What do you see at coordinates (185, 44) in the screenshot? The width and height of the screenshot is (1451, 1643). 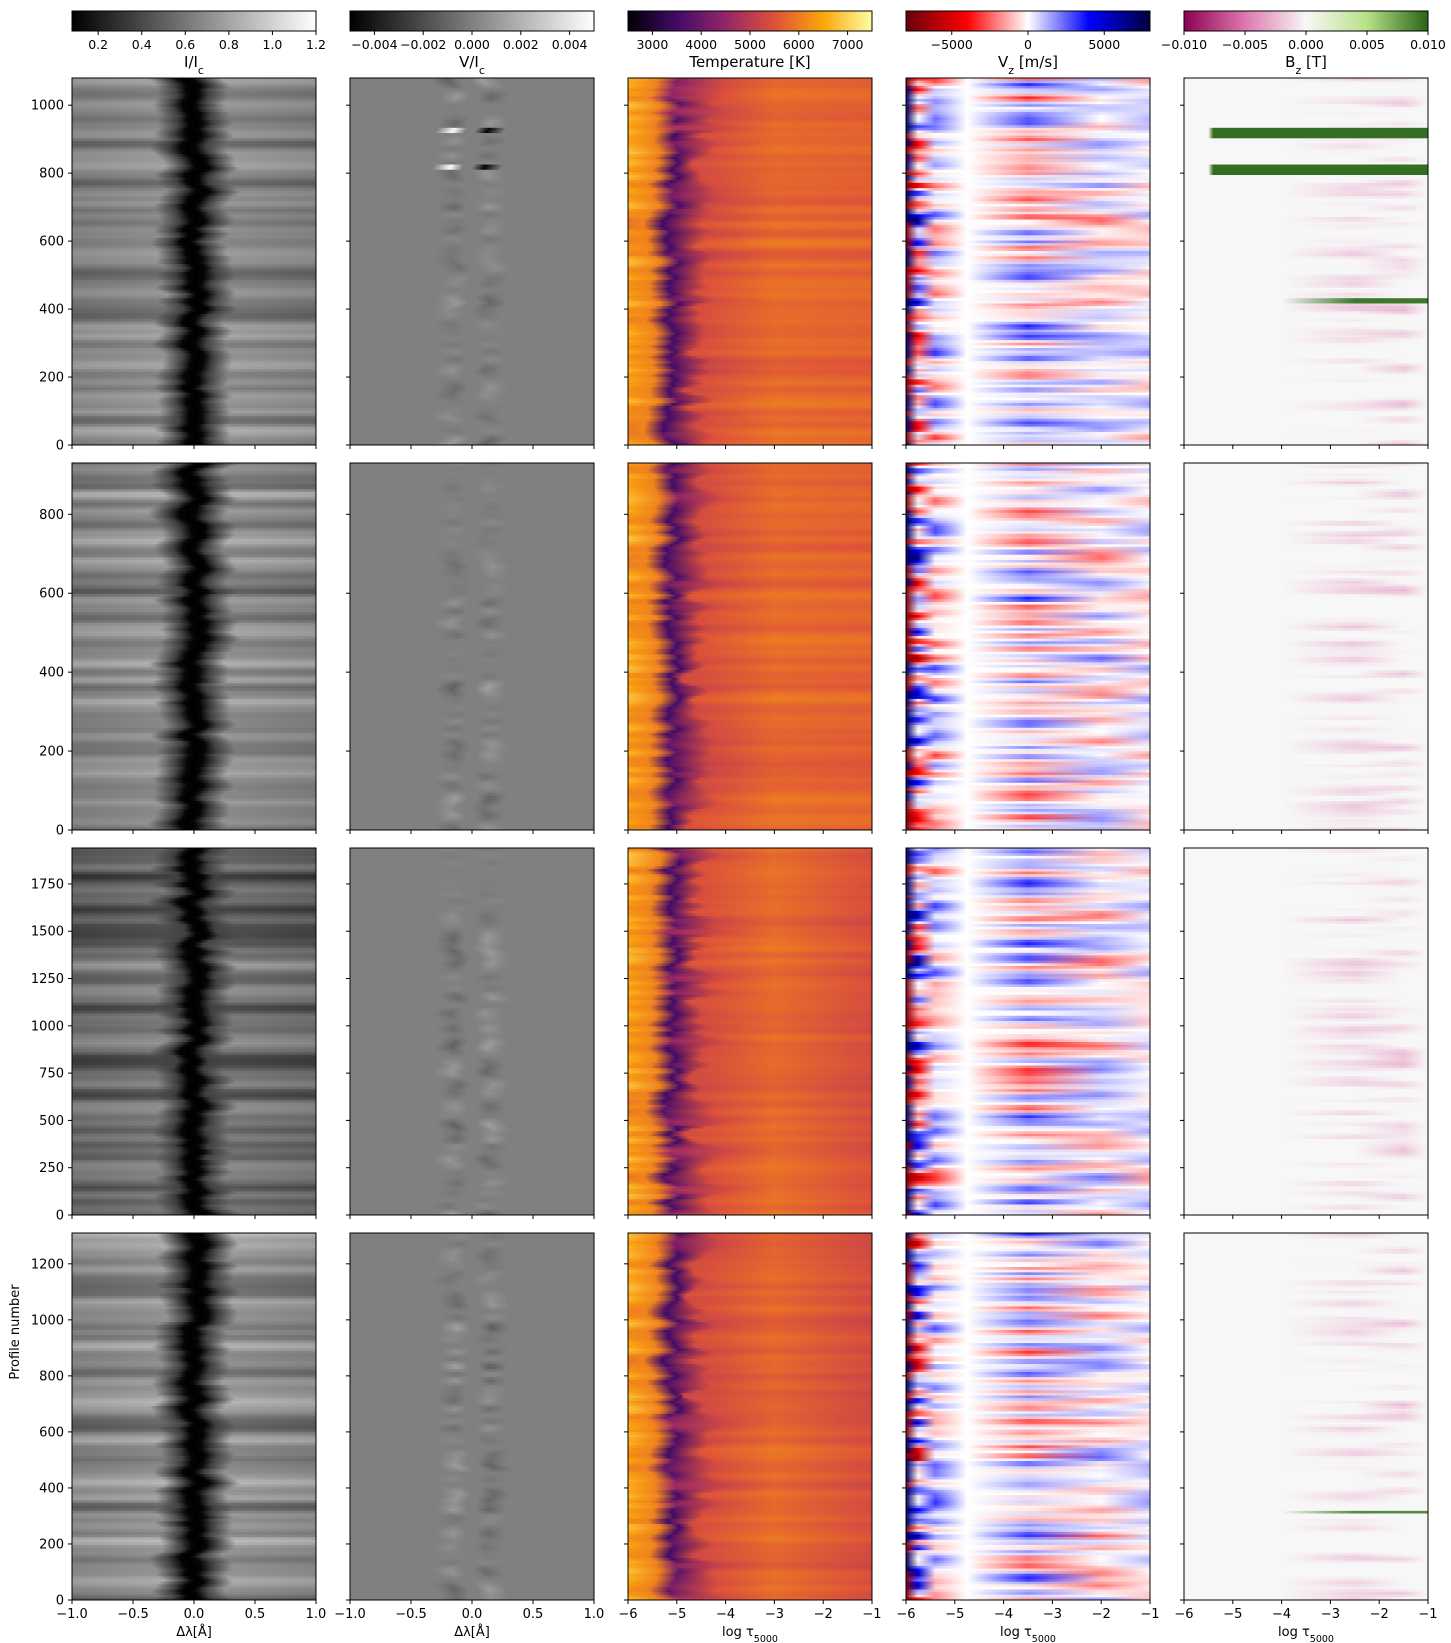 I see `colorbar-tick-label: 0.6` at bounding box center [185, 44].